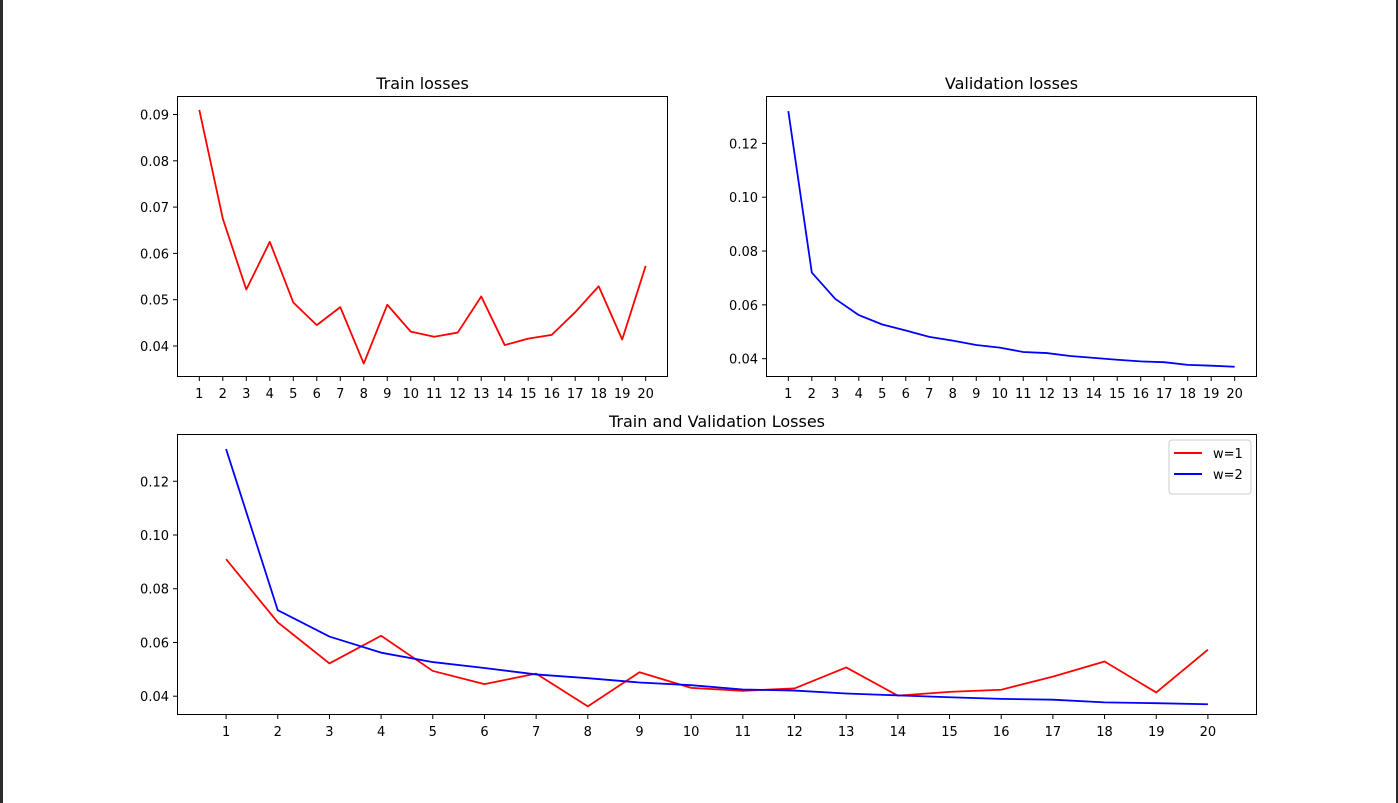 This screenshot has height=803, width=1398. What do you see at coordinates (846, 732) in the screenshot?
I see `x-tick-label-combined-13: 13` at bounding box center [846, 732].